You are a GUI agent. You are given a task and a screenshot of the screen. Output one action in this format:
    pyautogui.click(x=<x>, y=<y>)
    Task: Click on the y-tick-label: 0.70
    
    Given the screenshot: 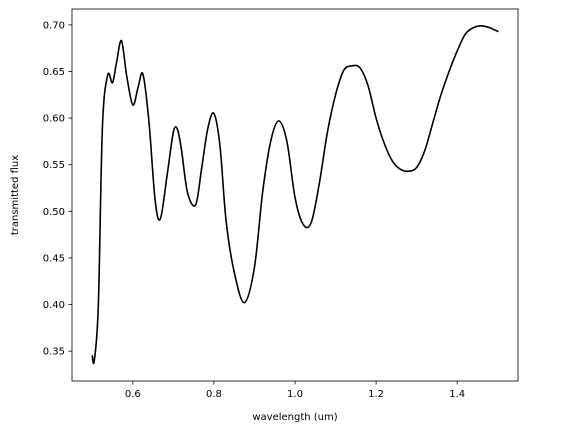 What is the action you would take?
    pyautogui.click(x=54, y=25)
    